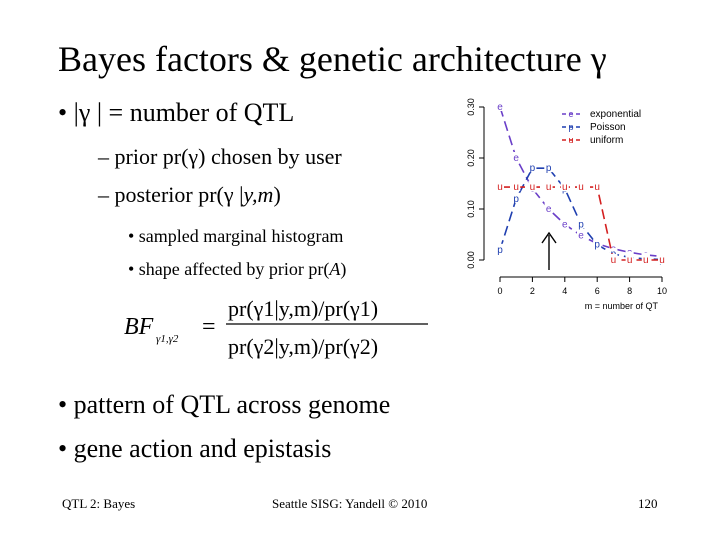 The width and height of the screenshot is (720, 540). What do you see at coordinates (193, 156) in the screenshot?
I see `sub1-gamma: γ` at bounding box center [193, 156].